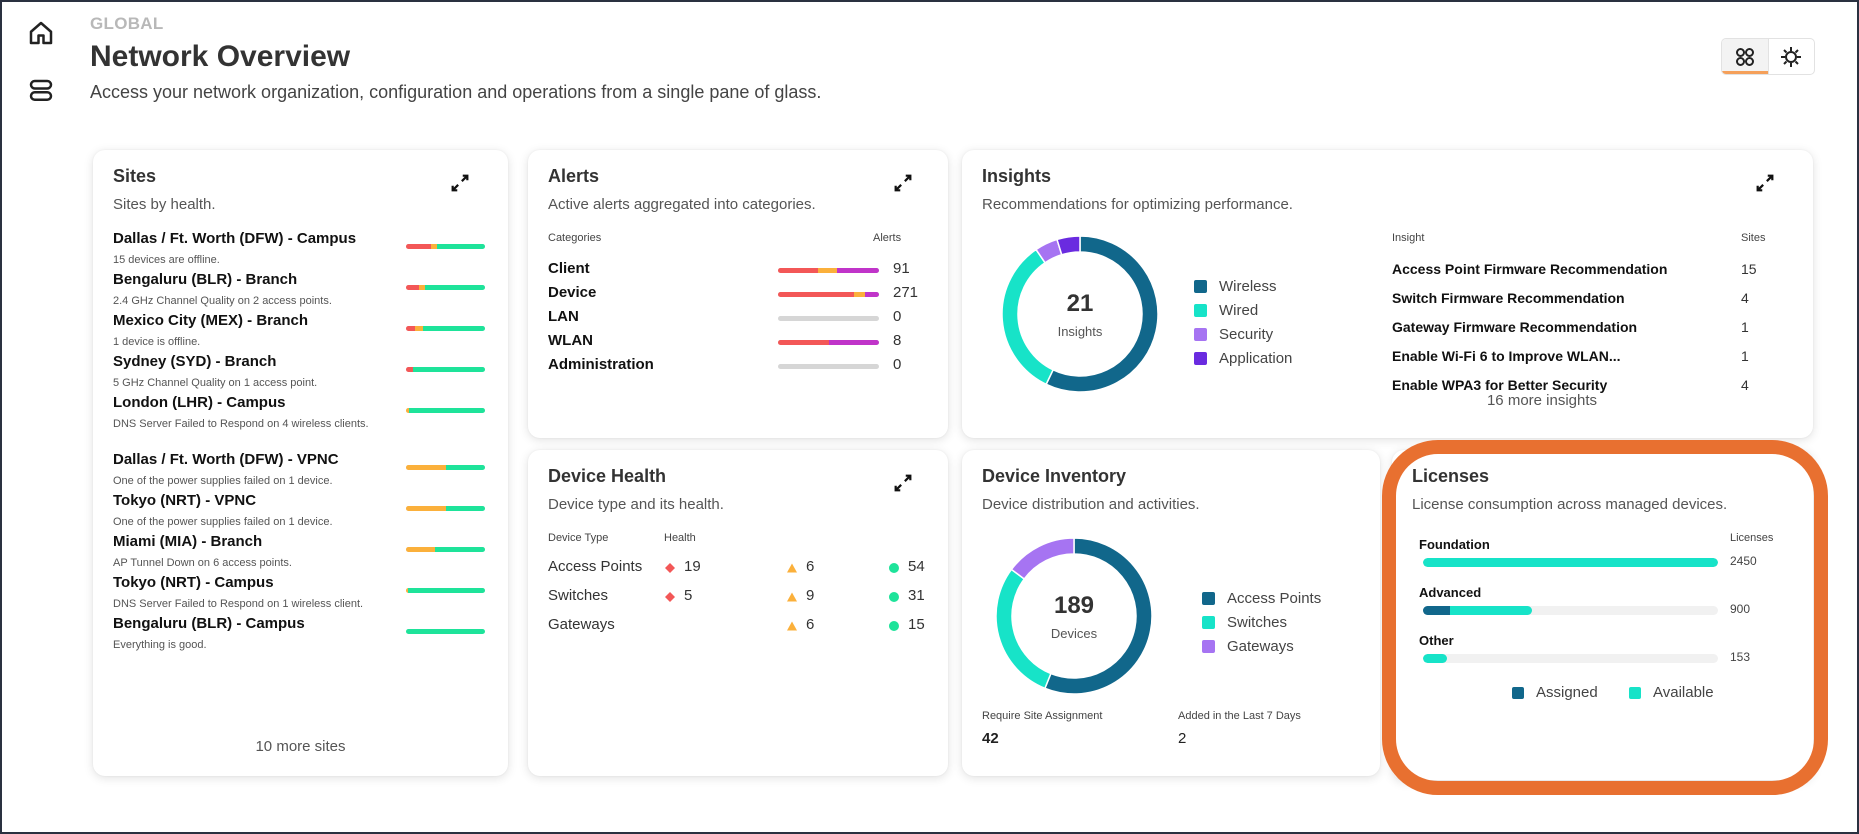  What do you see at coordinates (188, 541) in the screenshot?
I see `site-name: Miami (MIA) - Branch` at bounding box center [188, 541].